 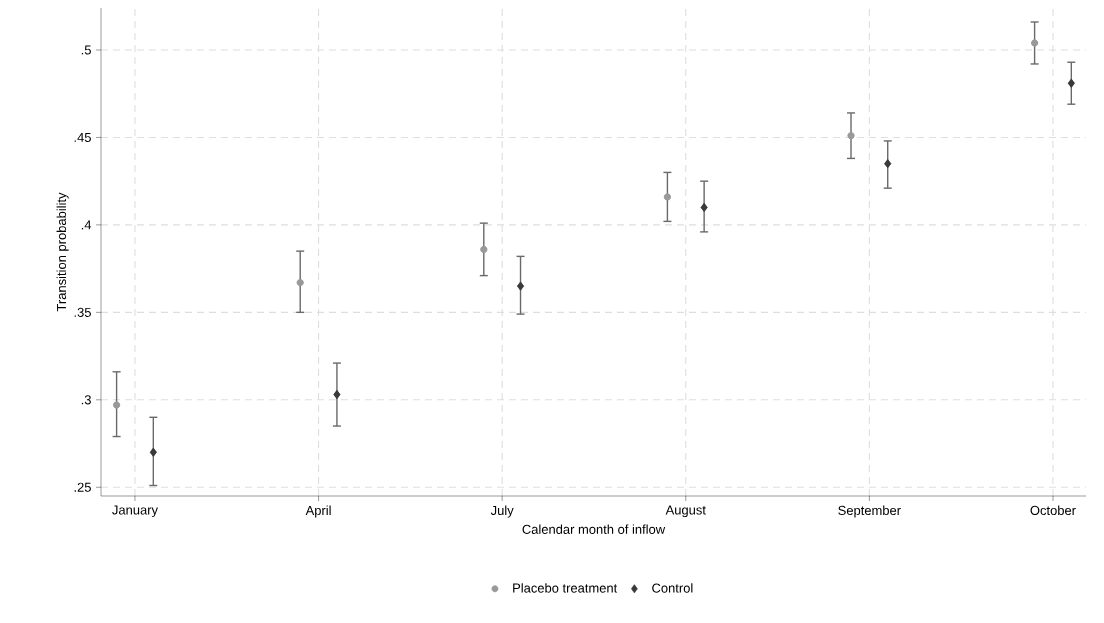 I want to click on y-tick-label: .35, so click(x=82, y=312).